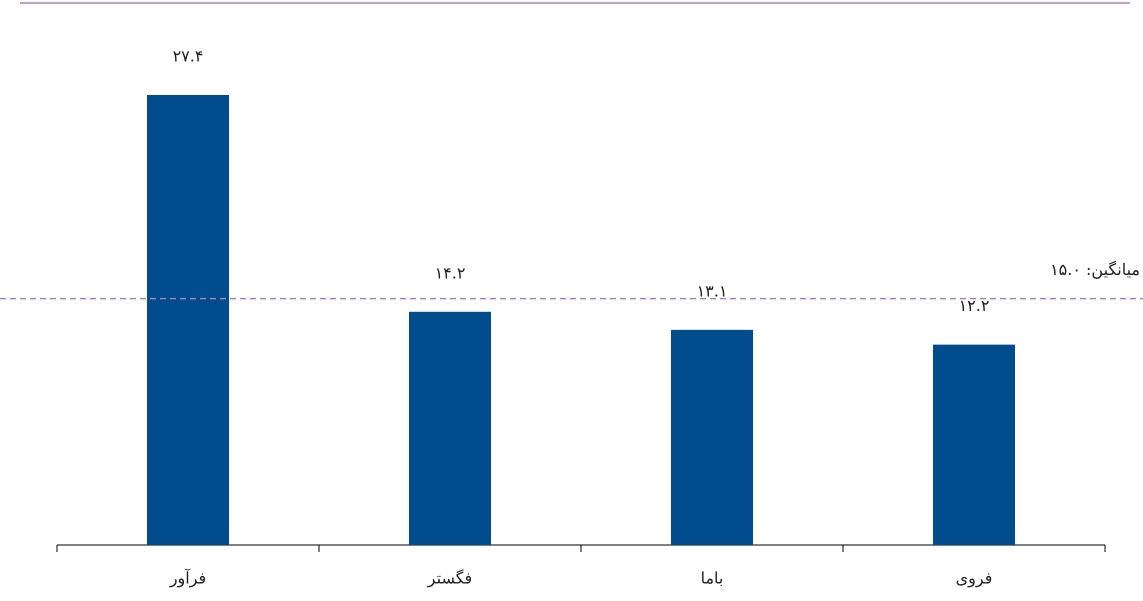 This screenshot has height=601, width=1143. I want to click on x-tick-label: باما, so click(712, 578).